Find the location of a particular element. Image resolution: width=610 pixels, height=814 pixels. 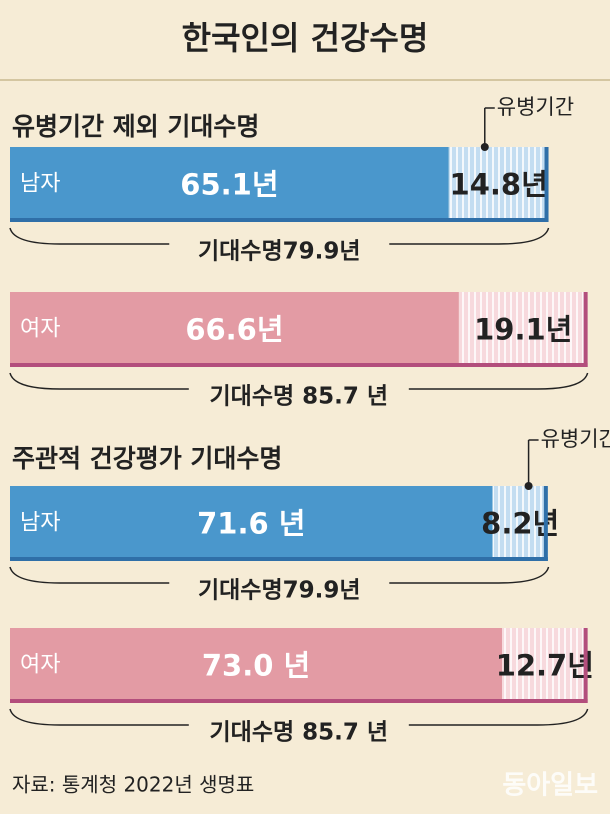

main-title: 한국인의 건강수명 is located at coordinates (305, 38).